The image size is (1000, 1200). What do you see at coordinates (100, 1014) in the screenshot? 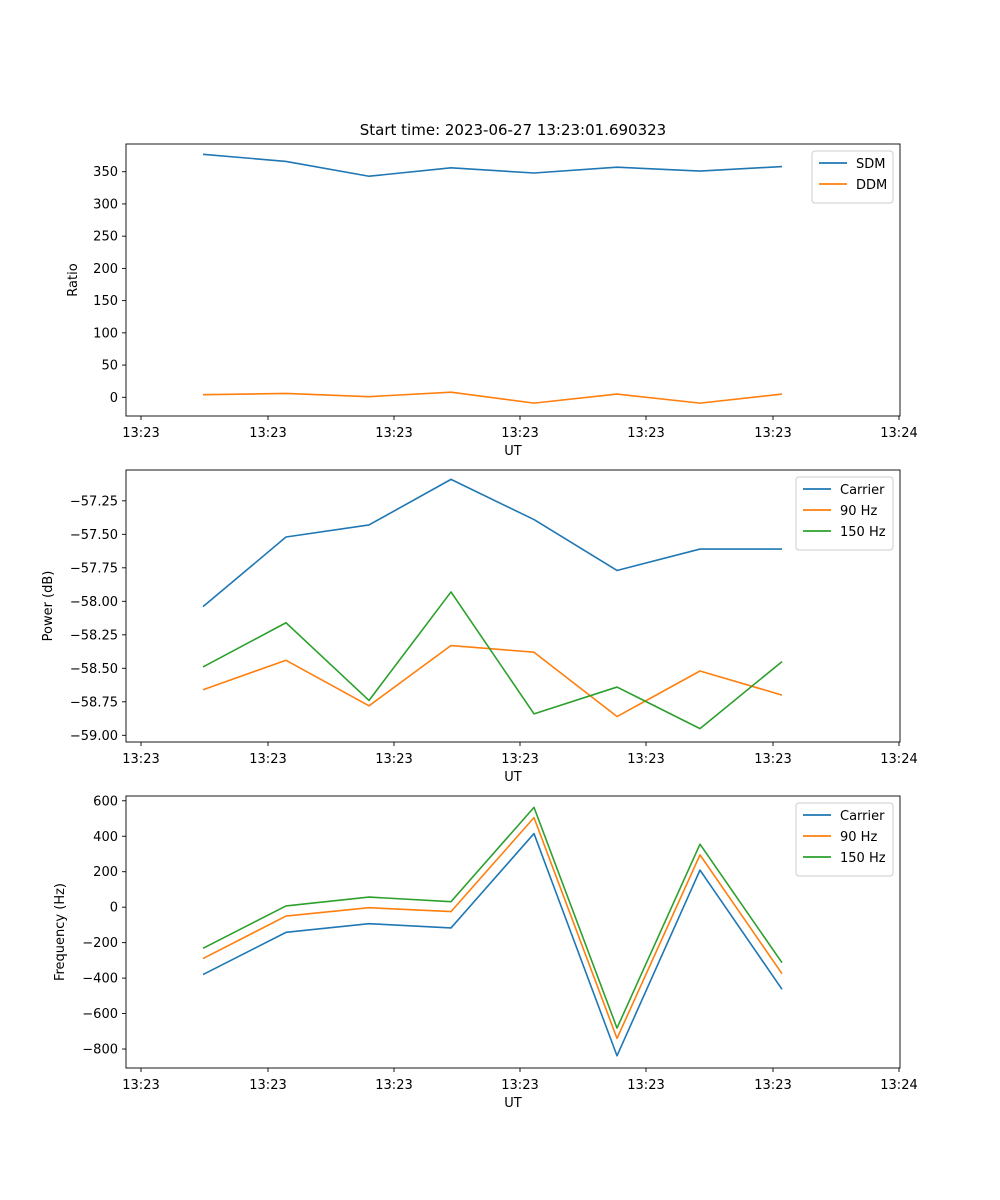
I see `y-tick-label: −600` at bounding box center [100, 1014].